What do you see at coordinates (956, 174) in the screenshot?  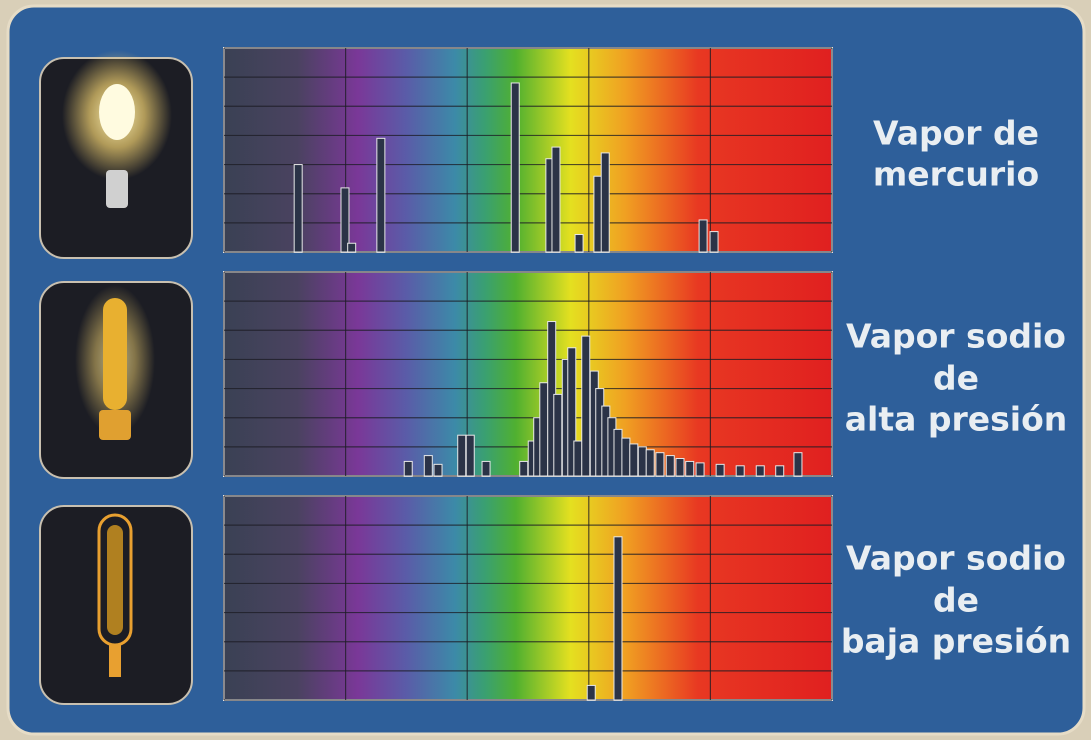 I see `lamp-label: mercurio` at bounding box center [956, 174].